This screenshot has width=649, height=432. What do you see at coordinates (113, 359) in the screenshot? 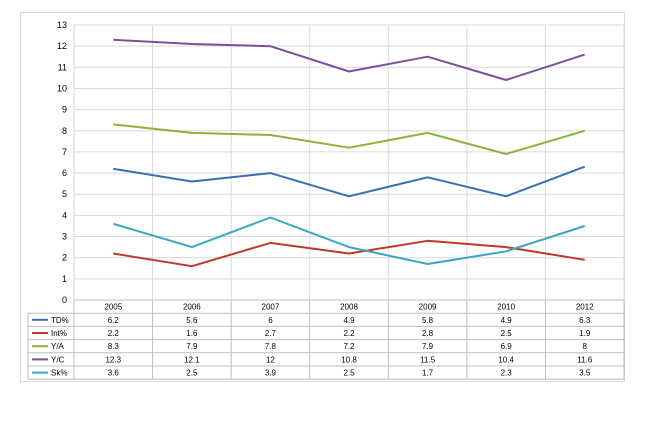
I see `data-label: 12.3` at bounding box center [113, 359].